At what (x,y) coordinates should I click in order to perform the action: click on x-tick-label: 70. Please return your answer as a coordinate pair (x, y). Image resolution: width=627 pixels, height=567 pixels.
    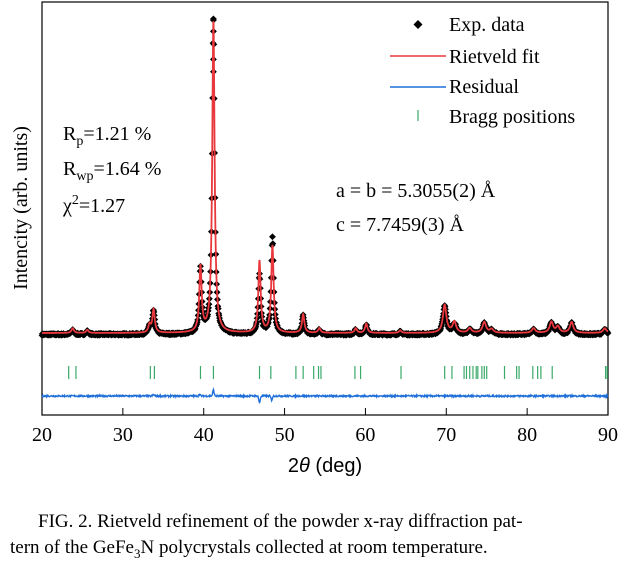
    Looking at the image, I should click on (446, 435).